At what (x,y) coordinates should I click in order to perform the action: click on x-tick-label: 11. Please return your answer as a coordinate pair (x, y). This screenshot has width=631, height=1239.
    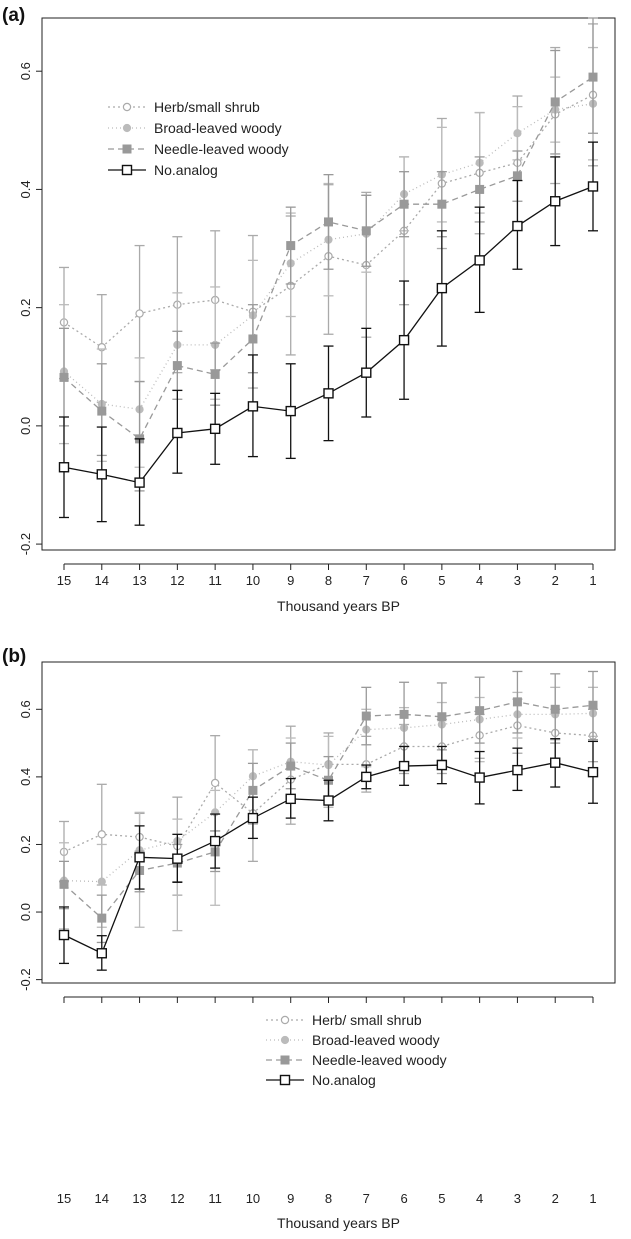
    Looking at the image, I should click on (215, 580).